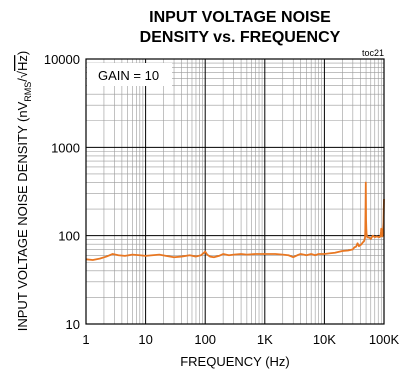 This screenshot has height=373, width=406. I want to click on gain-annotation: GAIN = 10, so click(128, 75).